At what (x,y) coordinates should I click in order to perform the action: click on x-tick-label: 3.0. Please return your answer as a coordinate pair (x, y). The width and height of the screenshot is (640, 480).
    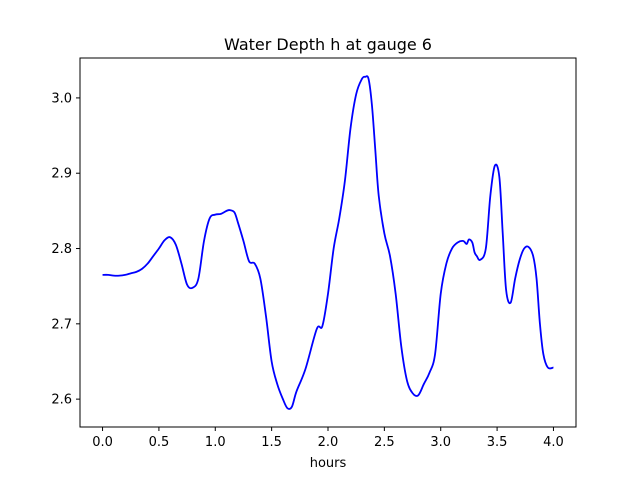
    Looking at the image, I should click on (440, 442).